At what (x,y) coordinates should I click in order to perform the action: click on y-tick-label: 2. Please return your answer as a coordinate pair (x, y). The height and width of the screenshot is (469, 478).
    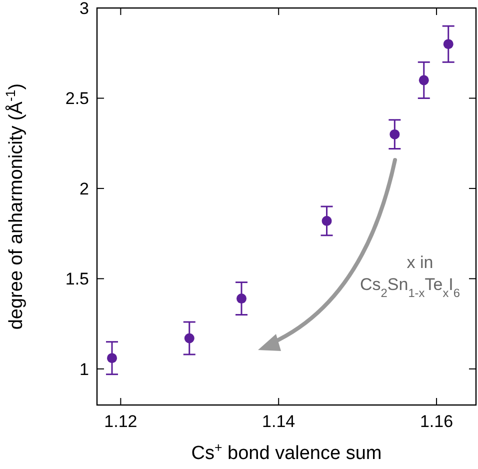
    Looking at the image, I should click on (84, 188).